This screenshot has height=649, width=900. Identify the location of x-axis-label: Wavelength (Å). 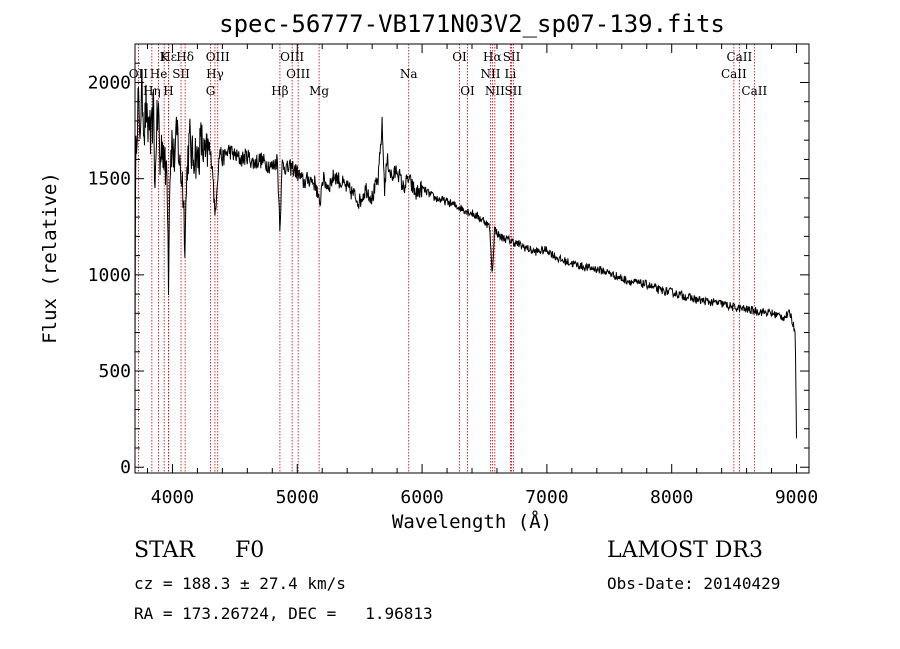
(472, 521).